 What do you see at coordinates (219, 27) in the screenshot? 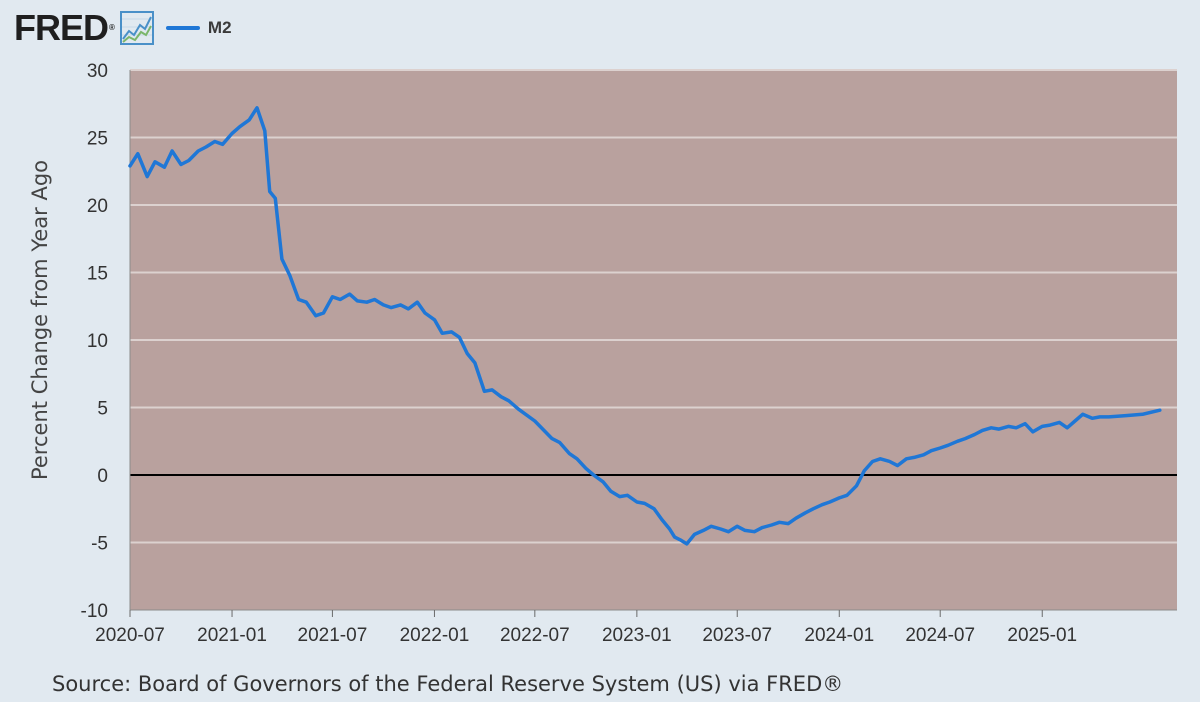
I see `legend-label-m2: M2` at bounding box center [219, 27].